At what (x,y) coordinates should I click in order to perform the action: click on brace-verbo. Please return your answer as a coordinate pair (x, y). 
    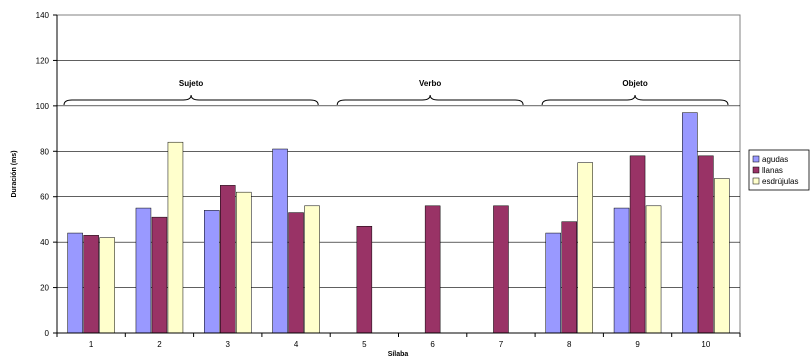
    Looking at the image, I should click on (430, 100).